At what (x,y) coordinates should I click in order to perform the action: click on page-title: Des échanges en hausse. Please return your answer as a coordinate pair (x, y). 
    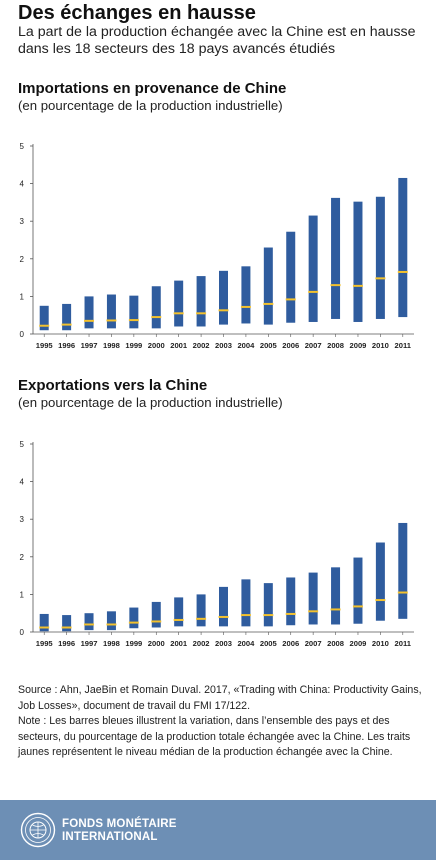
    Looking at the image, I should click on (137, 13).